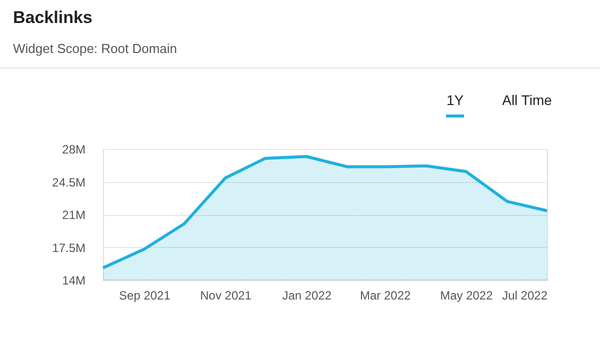 The width and height of the screenshot is (600, 339). Describe the element at coordinates (74, 215) in the screenshot. I see `y-tick-label: 21M` at that location.